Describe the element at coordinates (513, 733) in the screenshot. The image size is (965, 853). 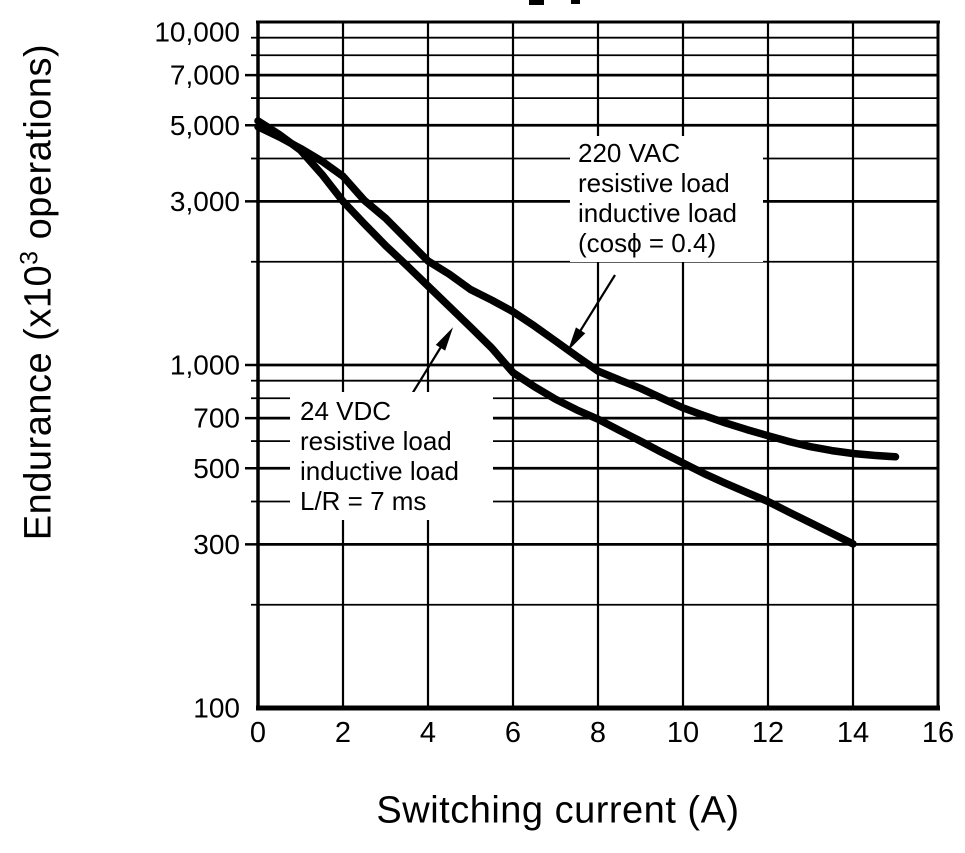
I see `x-tick-label-6: 6` at that location.